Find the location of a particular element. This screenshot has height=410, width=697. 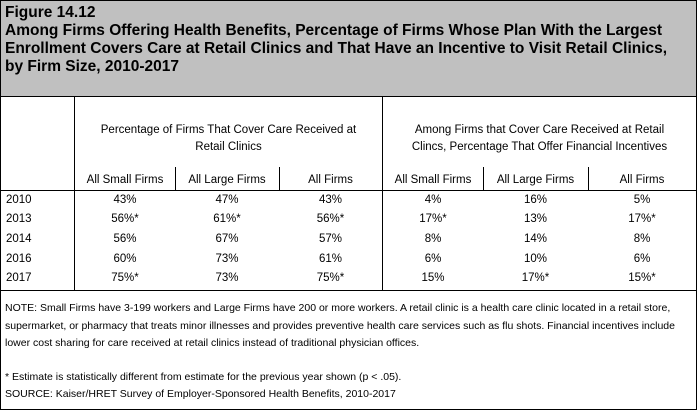

table-cell: 47% is located at coordinates (227, 200).